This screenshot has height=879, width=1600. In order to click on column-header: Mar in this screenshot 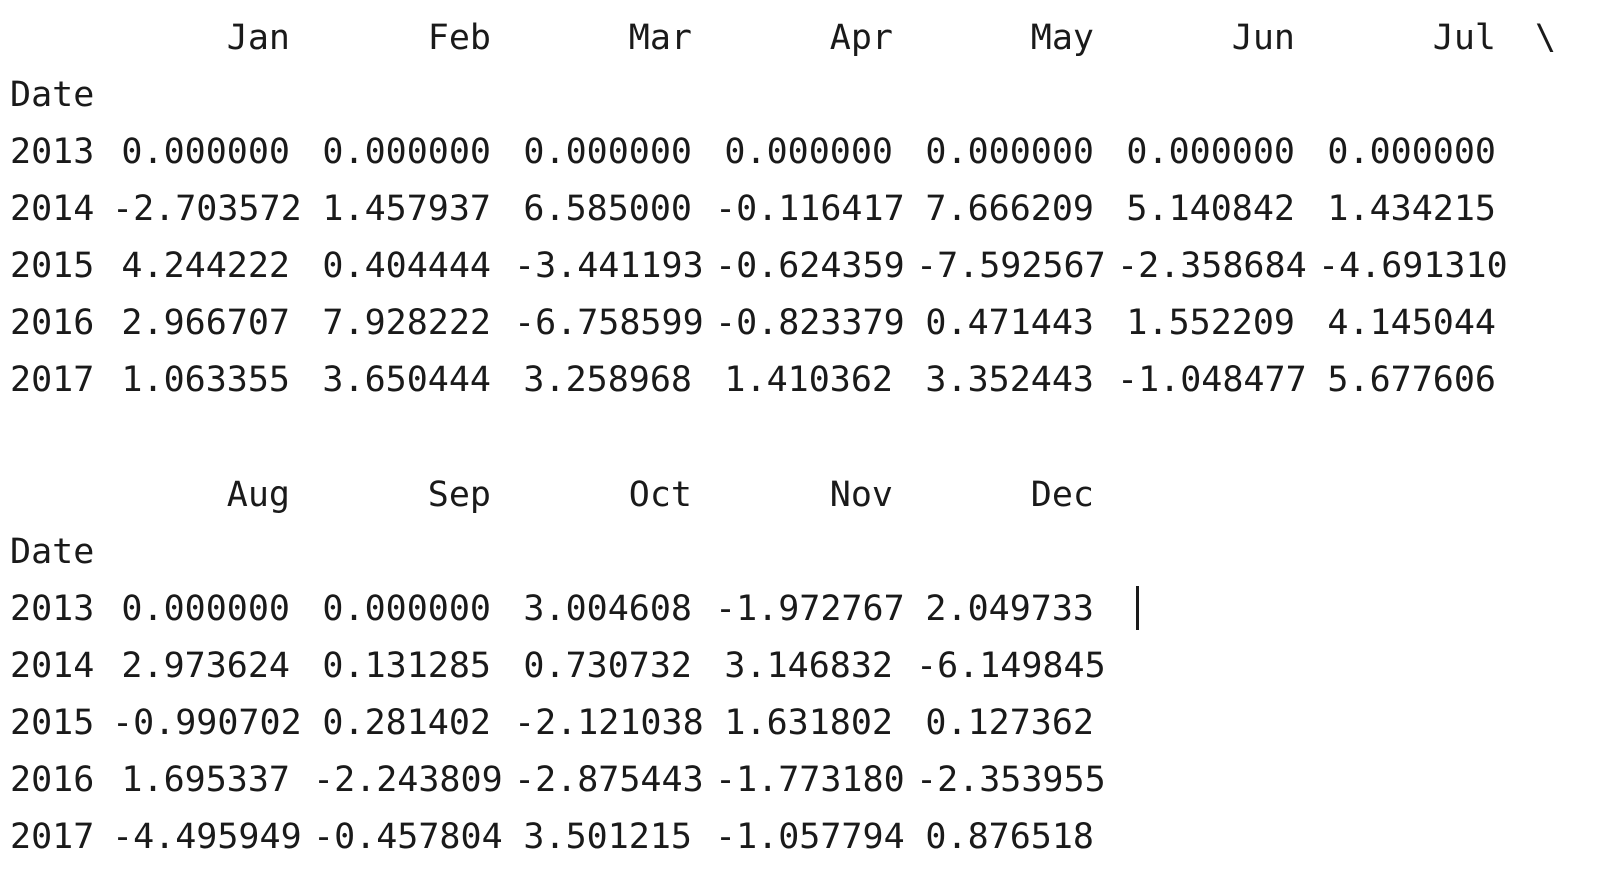, I will do `click(660, 38)`.